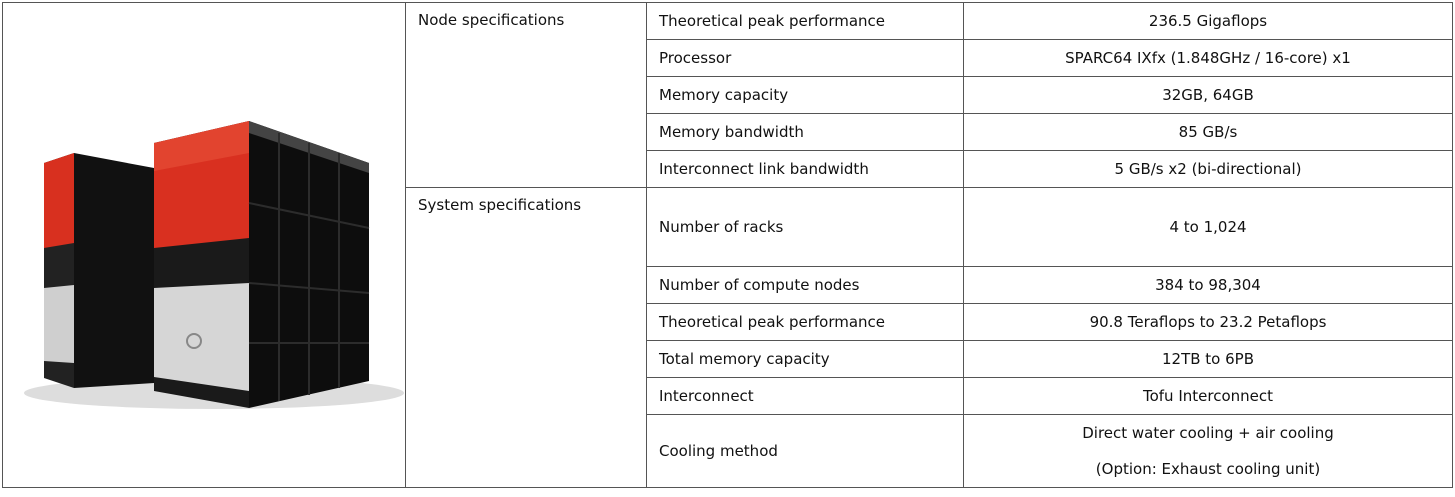  Describe the element at coordinates (1208, 469) in the screenshot. I see `spec-value-line: (Option: Exhaust cooling unit)` at that location.